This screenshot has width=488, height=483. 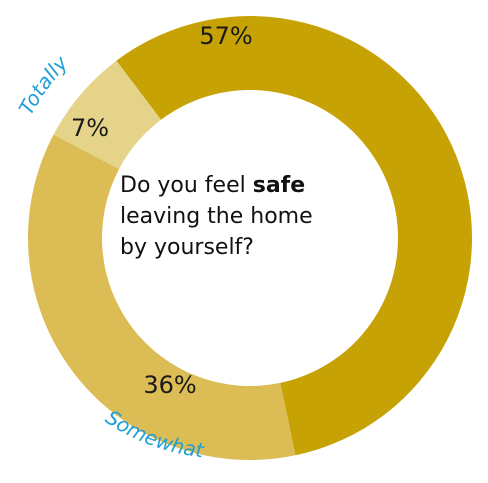 I want to click on question-prefix: Do you feel, so click(x=186, y=185).